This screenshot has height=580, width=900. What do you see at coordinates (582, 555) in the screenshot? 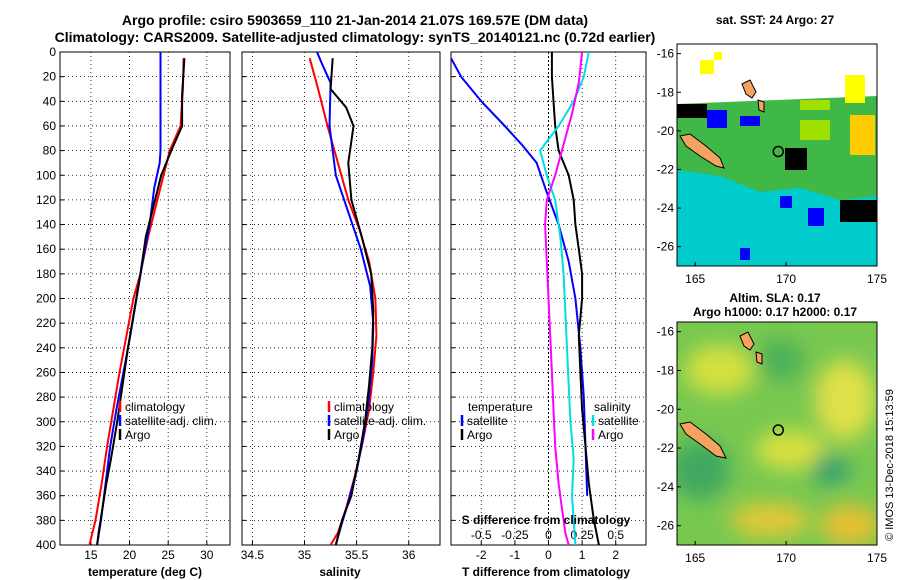
I see `x-tick-label: 1` at bounding box center [582, 555].